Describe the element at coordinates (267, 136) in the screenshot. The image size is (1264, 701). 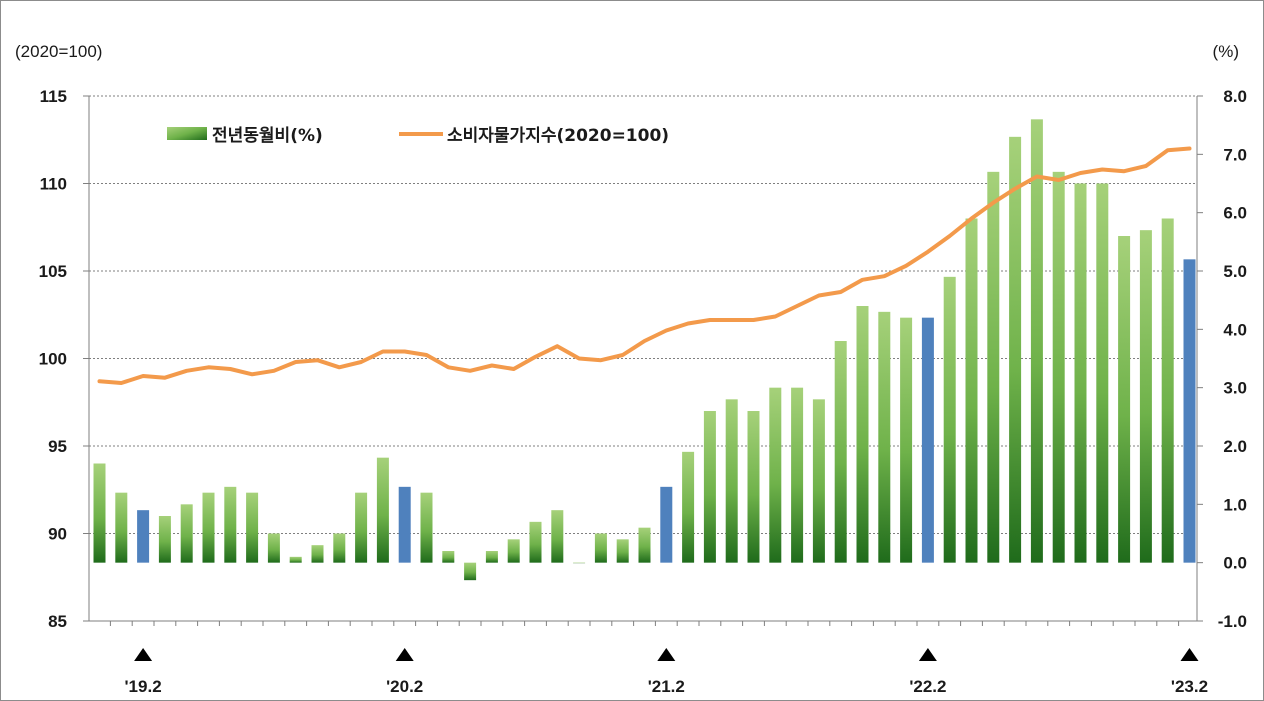
I see `legend-bar-label: 전년동월비(%)` at that location.